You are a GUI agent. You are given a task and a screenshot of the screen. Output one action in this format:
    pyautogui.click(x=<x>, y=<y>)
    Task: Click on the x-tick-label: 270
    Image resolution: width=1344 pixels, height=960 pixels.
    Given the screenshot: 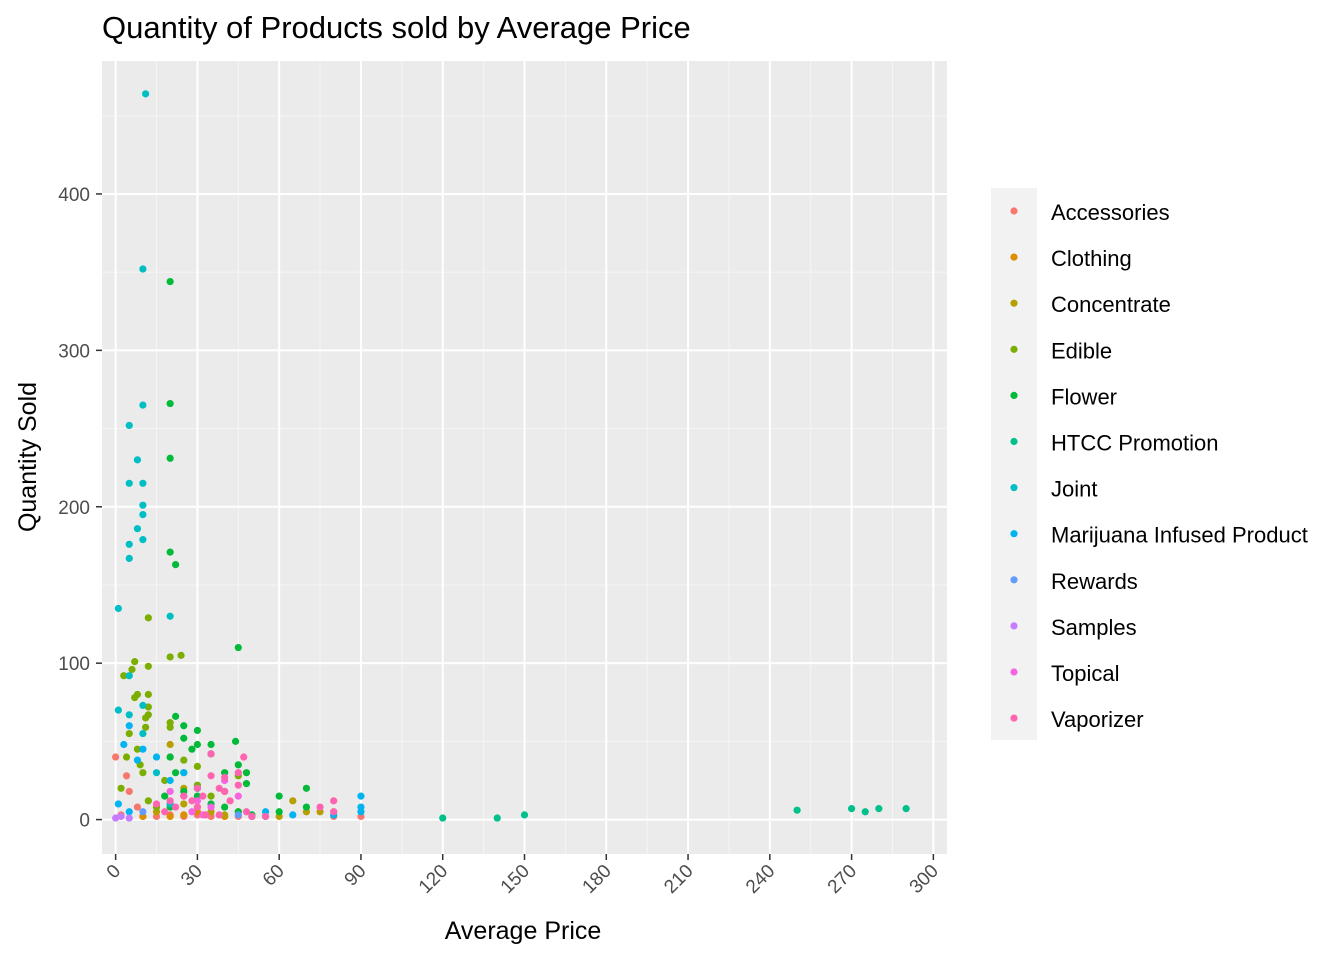 What is the action you would take?
    pyautogui.click(x=842, y=879)
    